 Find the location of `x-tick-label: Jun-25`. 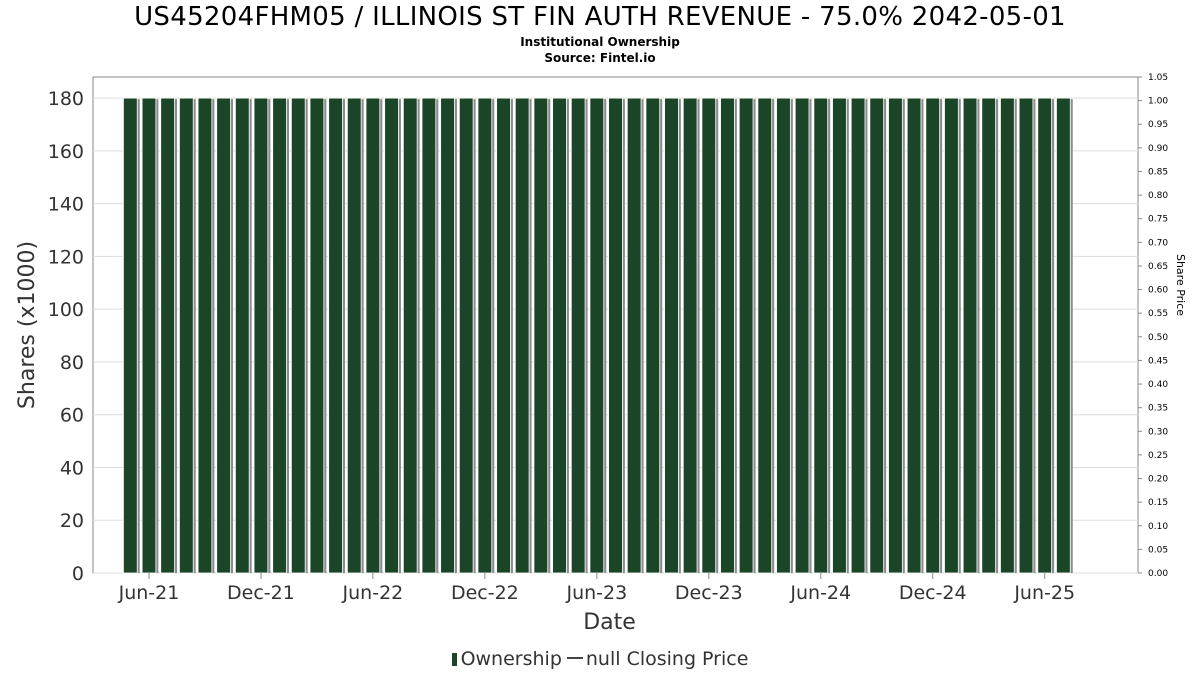

x-tick-label: Jun-25 is located at coordinates (1044, 593).